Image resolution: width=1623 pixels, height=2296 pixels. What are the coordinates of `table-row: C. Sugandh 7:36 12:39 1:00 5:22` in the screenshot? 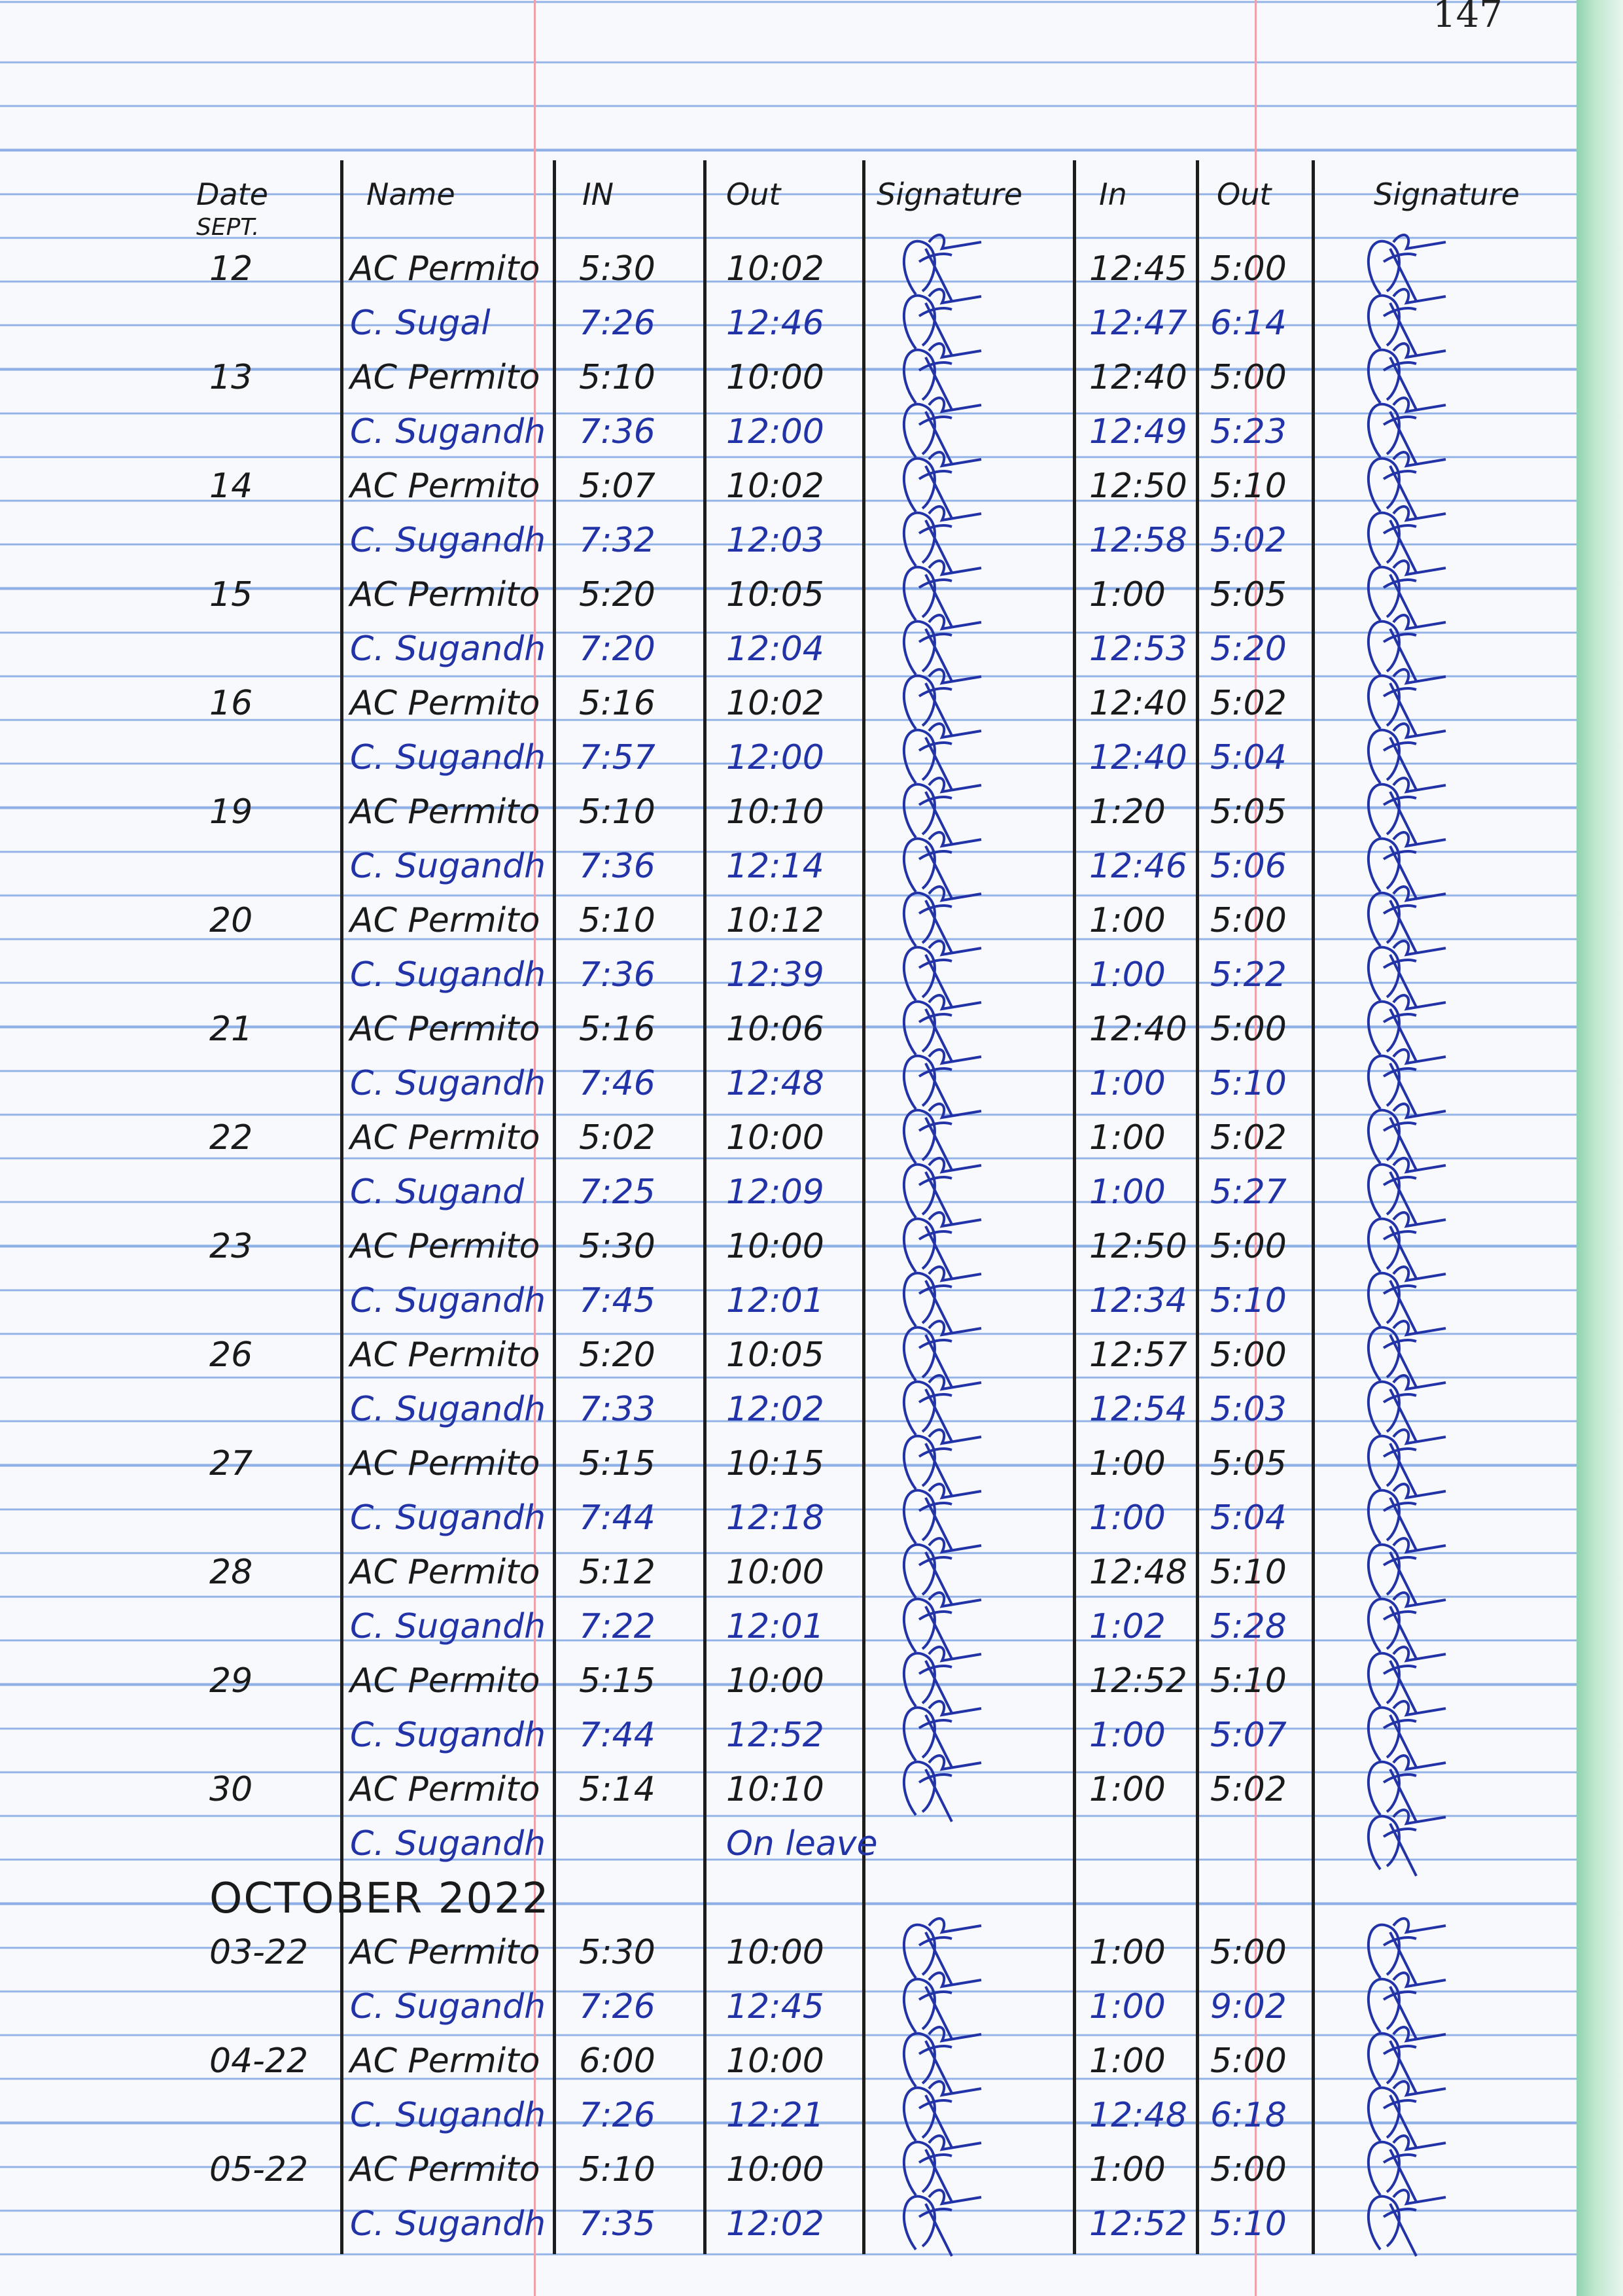 It's located at (788, 974).